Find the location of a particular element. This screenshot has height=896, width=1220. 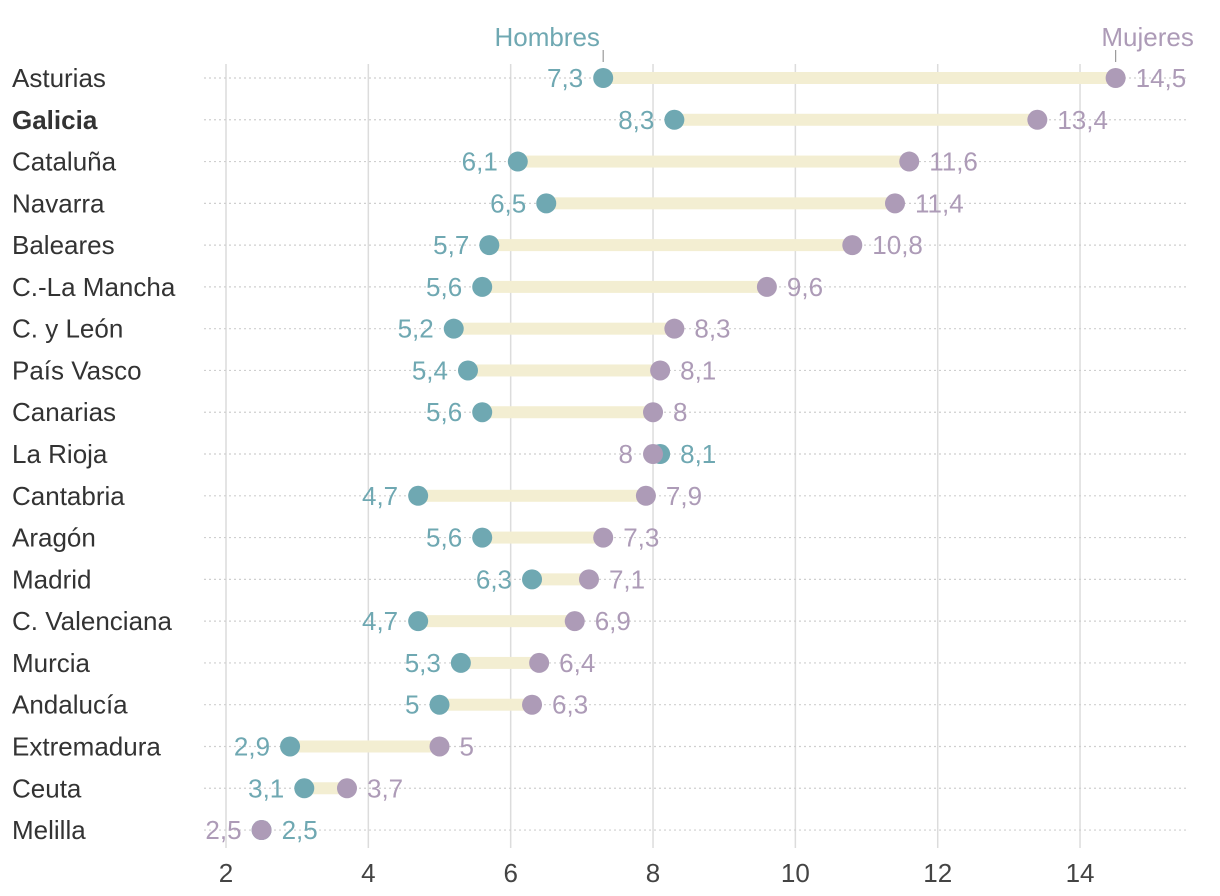

x-tick-label: 12 is located at coordinates (937, 873).